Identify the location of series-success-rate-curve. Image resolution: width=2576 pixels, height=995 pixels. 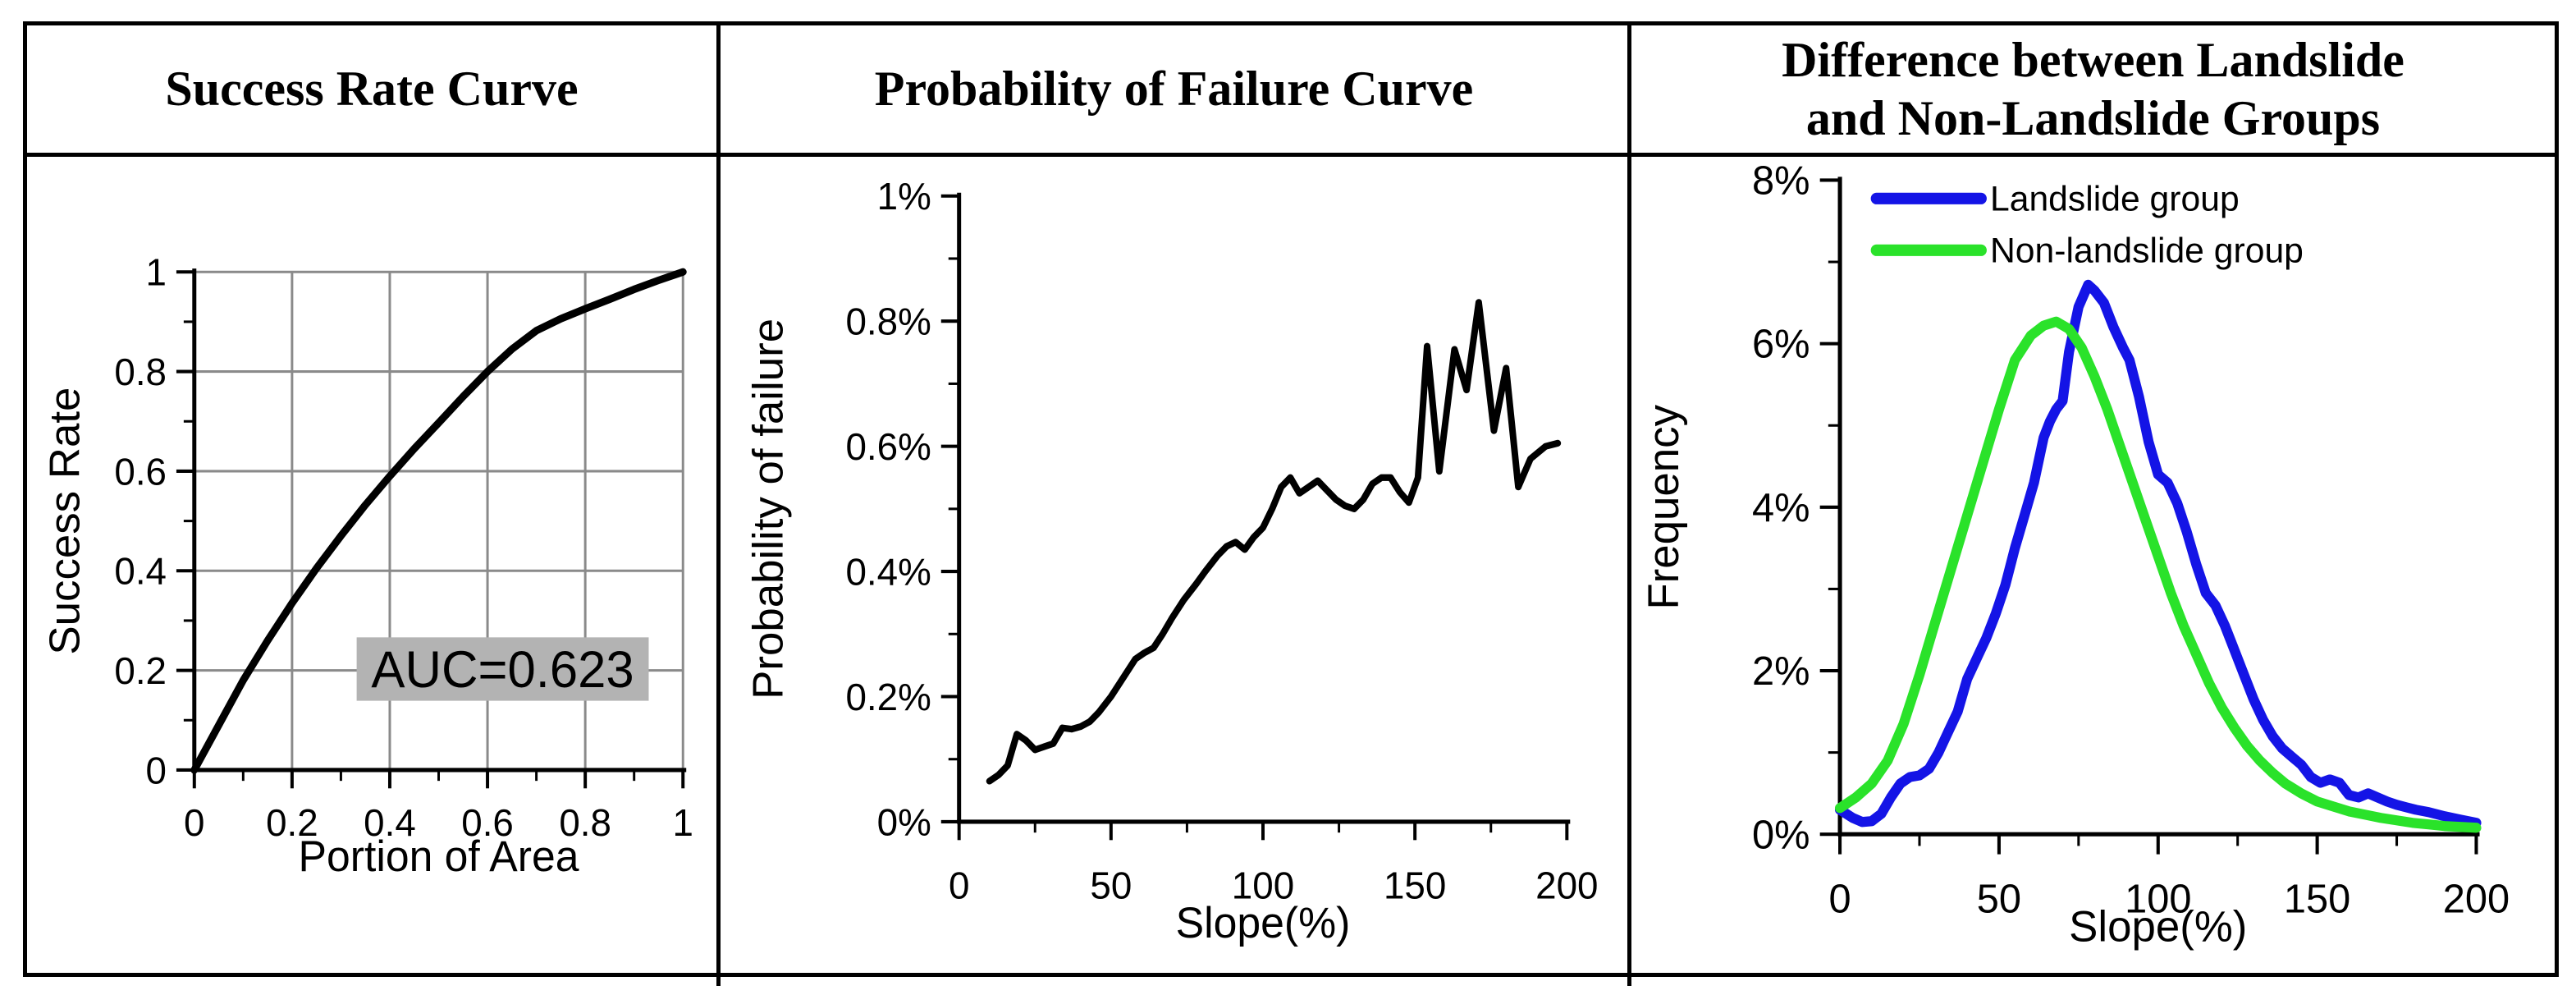
(438, 521).